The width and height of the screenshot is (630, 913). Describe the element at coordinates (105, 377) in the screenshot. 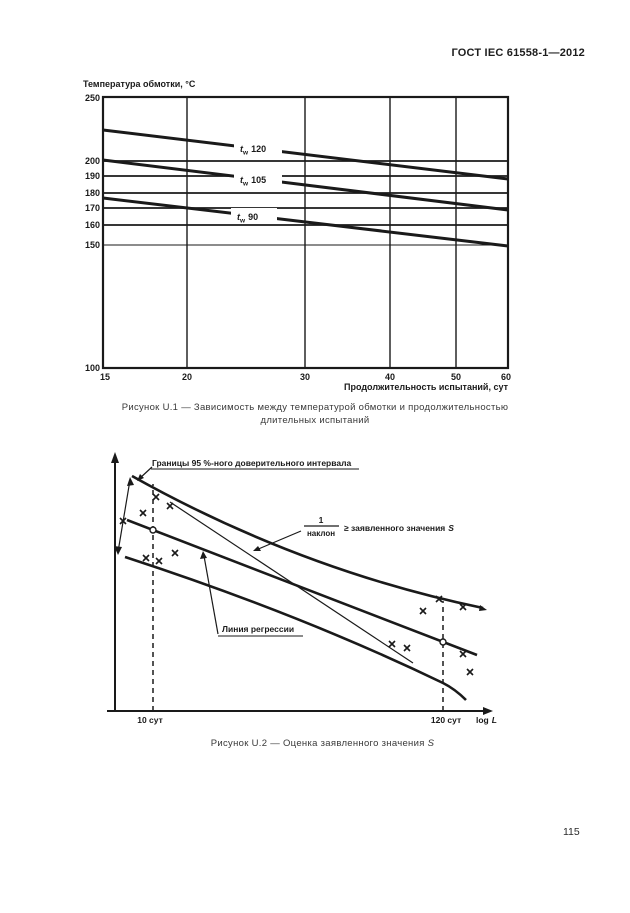

I see `u1-x-tick: 15` at that location.